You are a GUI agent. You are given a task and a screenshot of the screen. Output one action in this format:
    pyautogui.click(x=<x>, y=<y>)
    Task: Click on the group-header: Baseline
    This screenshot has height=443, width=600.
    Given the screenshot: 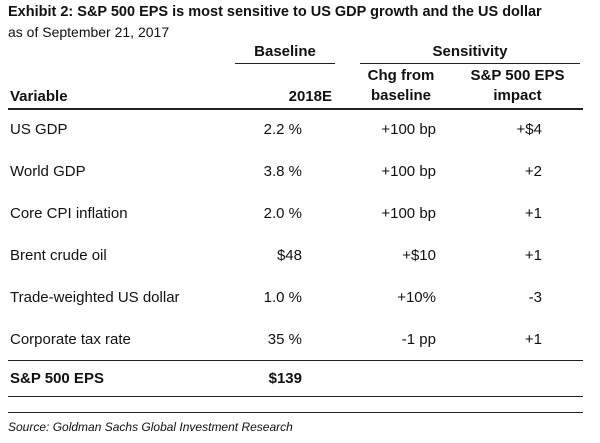 What is the action you would take?
    pyautogui.click(x=285, y=51)
    